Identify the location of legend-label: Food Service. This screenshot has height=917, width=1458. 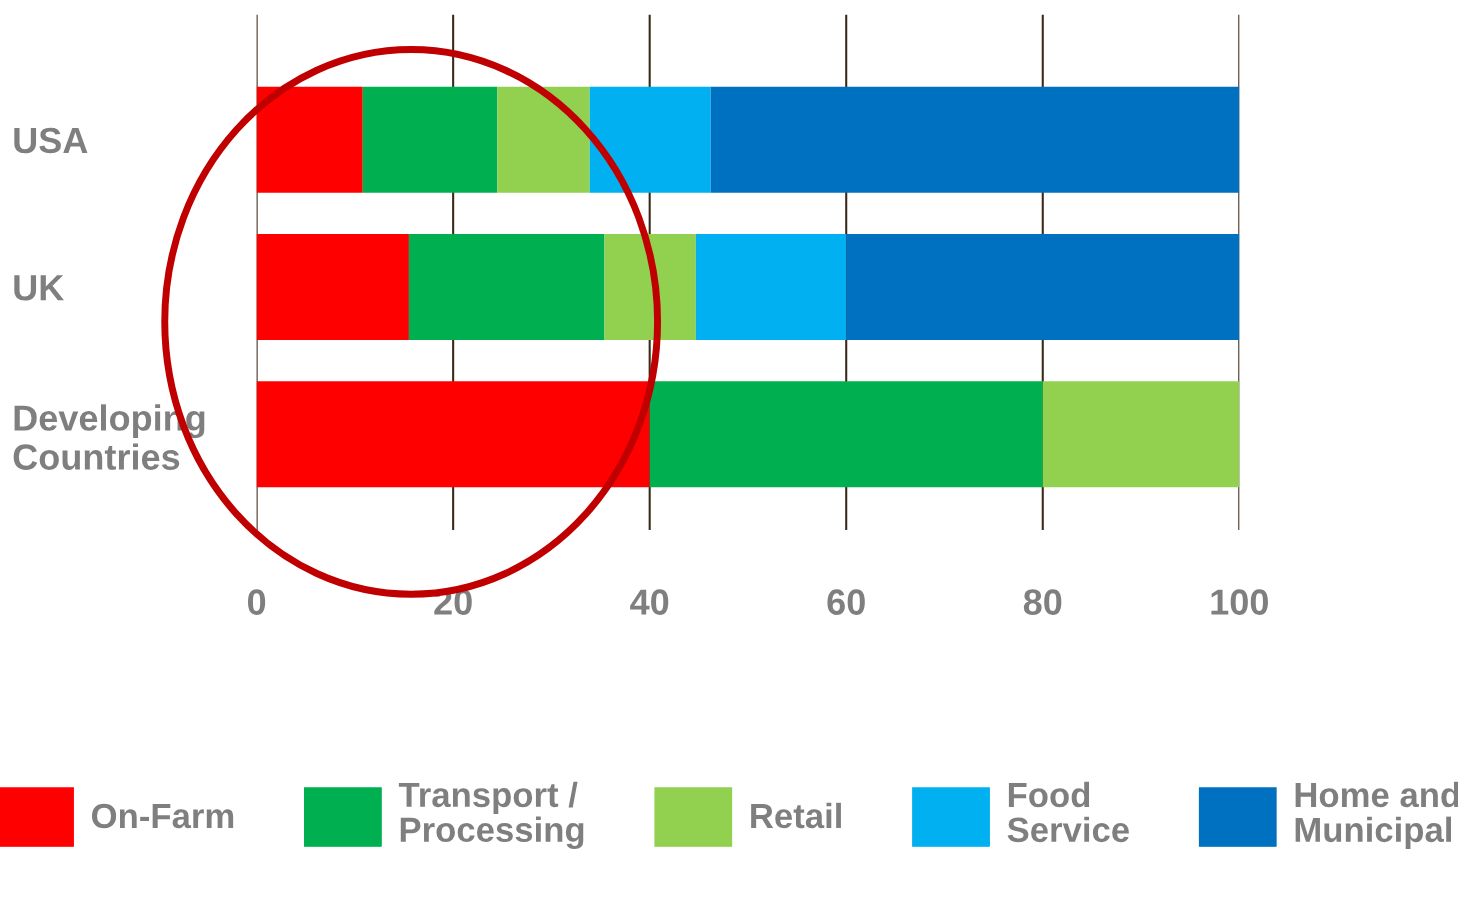
(1068, 812).